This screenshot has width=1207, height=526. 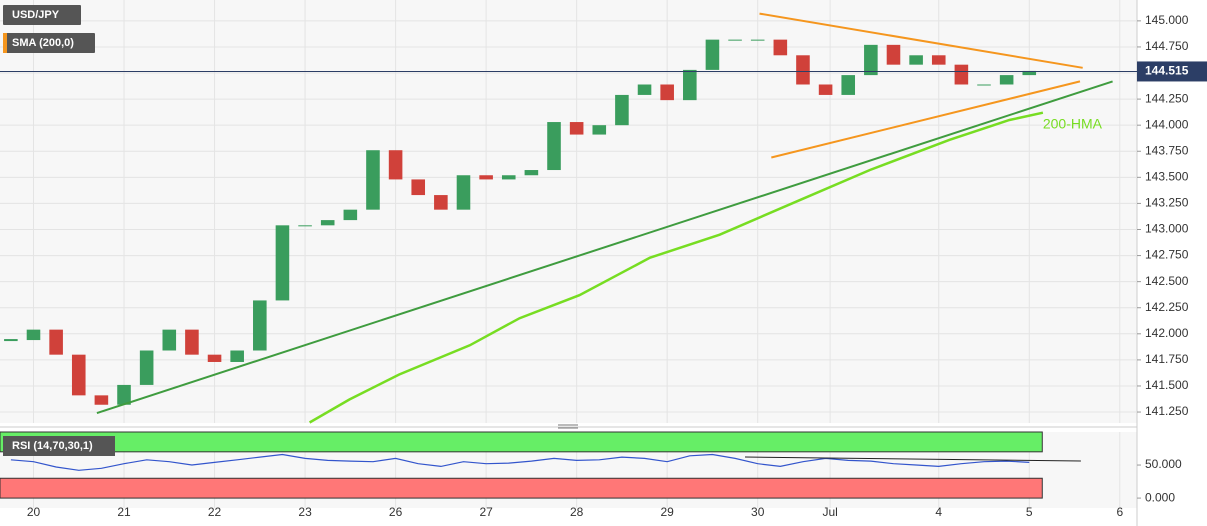 What do you see at coordinates (1167, 20) in the screenshot?
I see `y-tick-label: 145.000` at bounding box center [1167, 20].